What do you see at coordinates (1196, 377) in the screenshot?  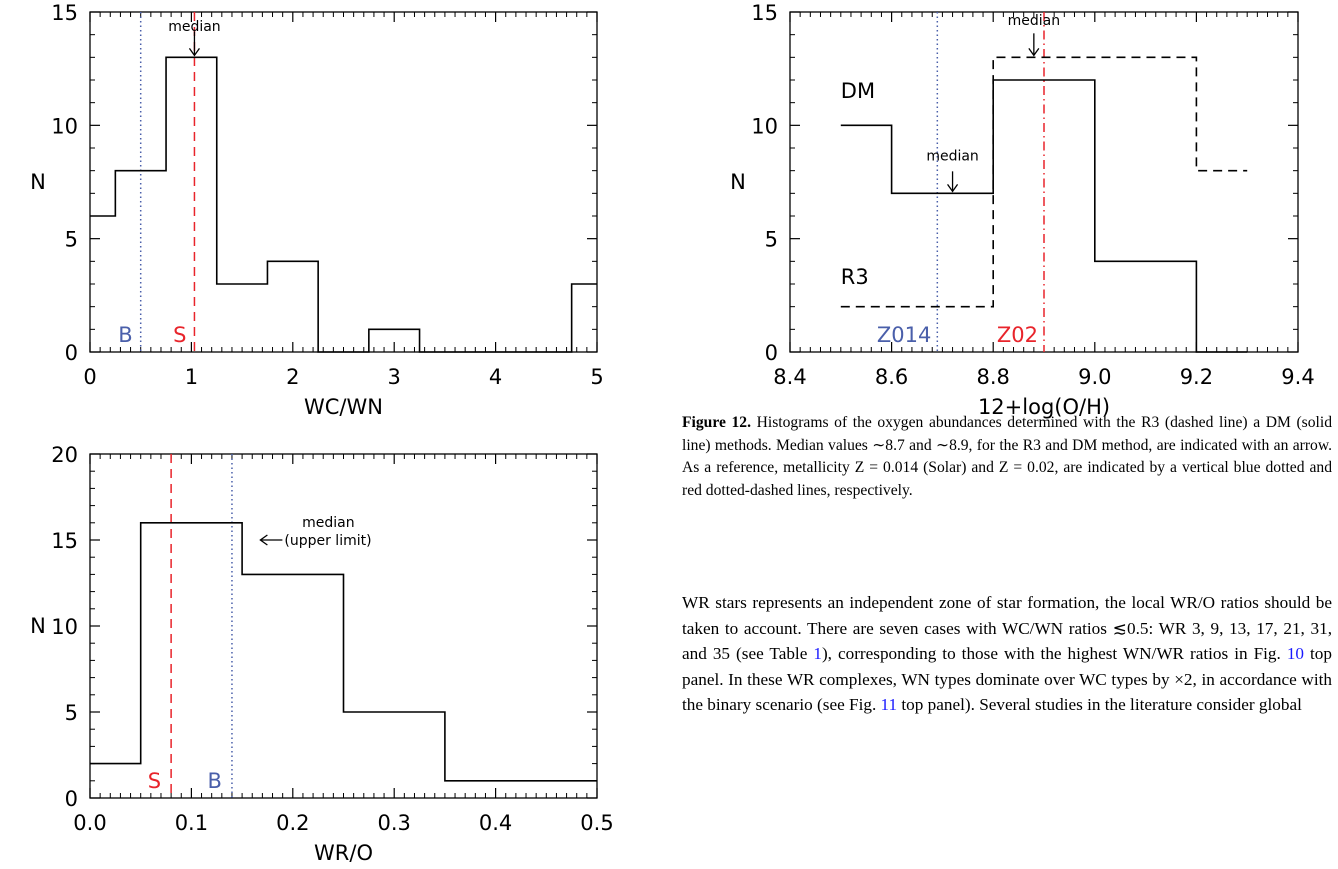 I see `x-tick-label: 9.2` at bounding box center [1196, 377].